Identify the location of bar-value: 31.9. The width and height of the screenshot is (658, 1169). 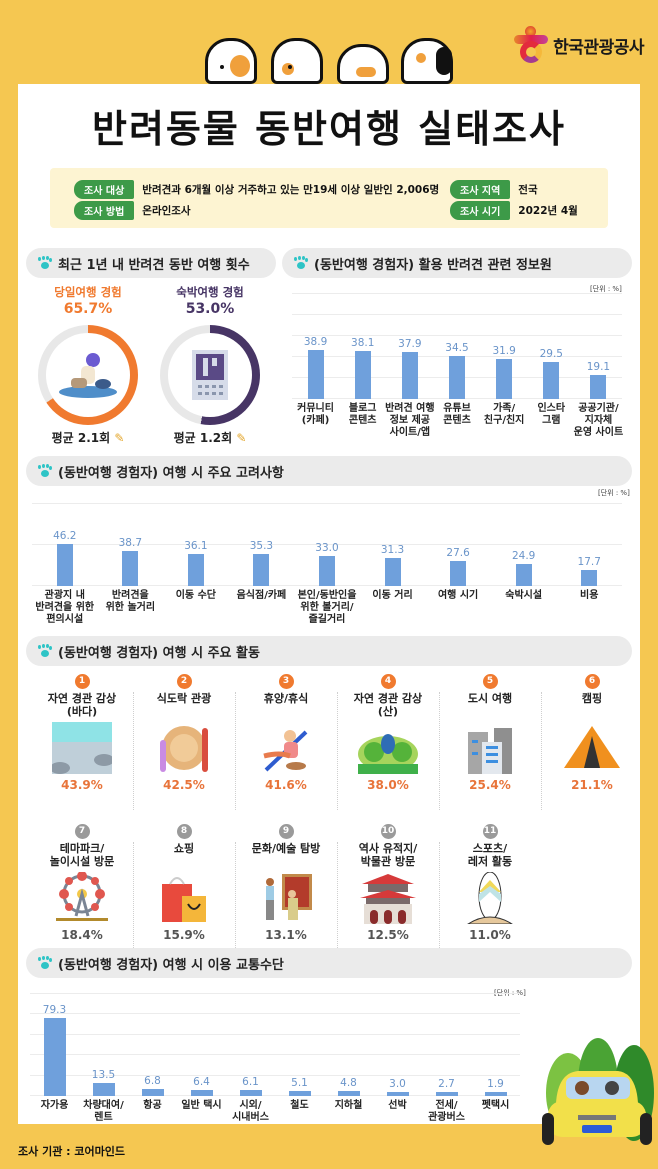
(504, 351).